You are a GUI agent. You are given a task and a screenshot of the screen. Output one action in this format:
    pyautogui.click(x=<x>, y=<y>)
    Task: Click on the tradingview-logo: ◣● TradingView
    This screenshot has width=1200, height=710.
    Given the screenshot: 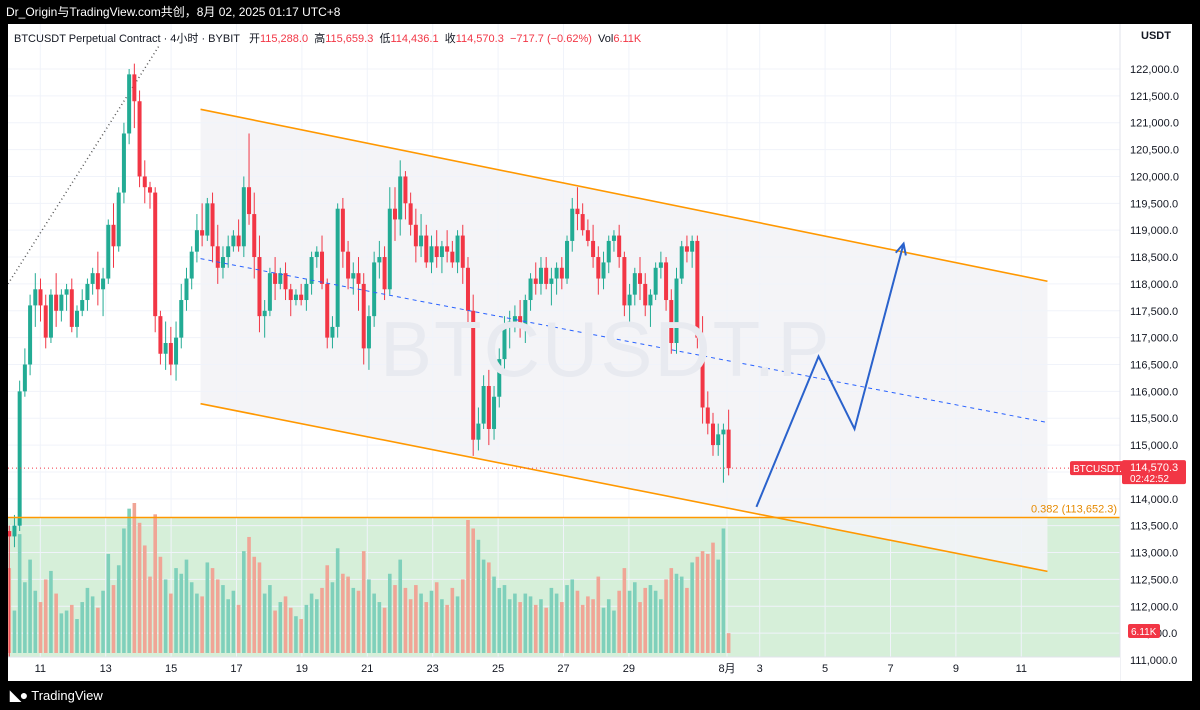 What is the action you would take?
    pyautogui.click(x=56, y=695)
    